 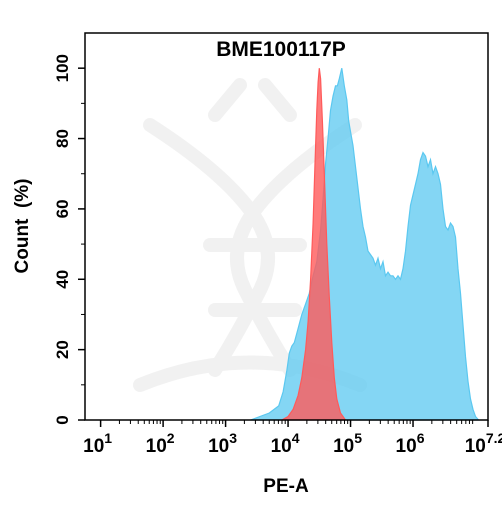 I want to click on y-tick-label: 20, so click(x=62, y=349).